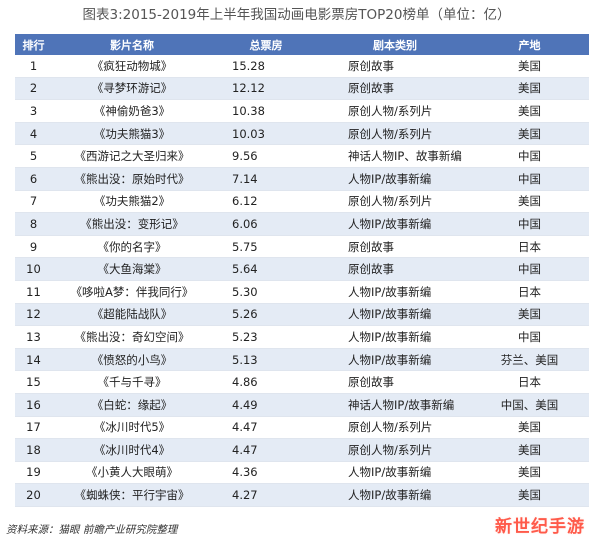 This screenshot has height=543, width=593. I want to click on site-logo: 新世纪手游, so click(540, 527).